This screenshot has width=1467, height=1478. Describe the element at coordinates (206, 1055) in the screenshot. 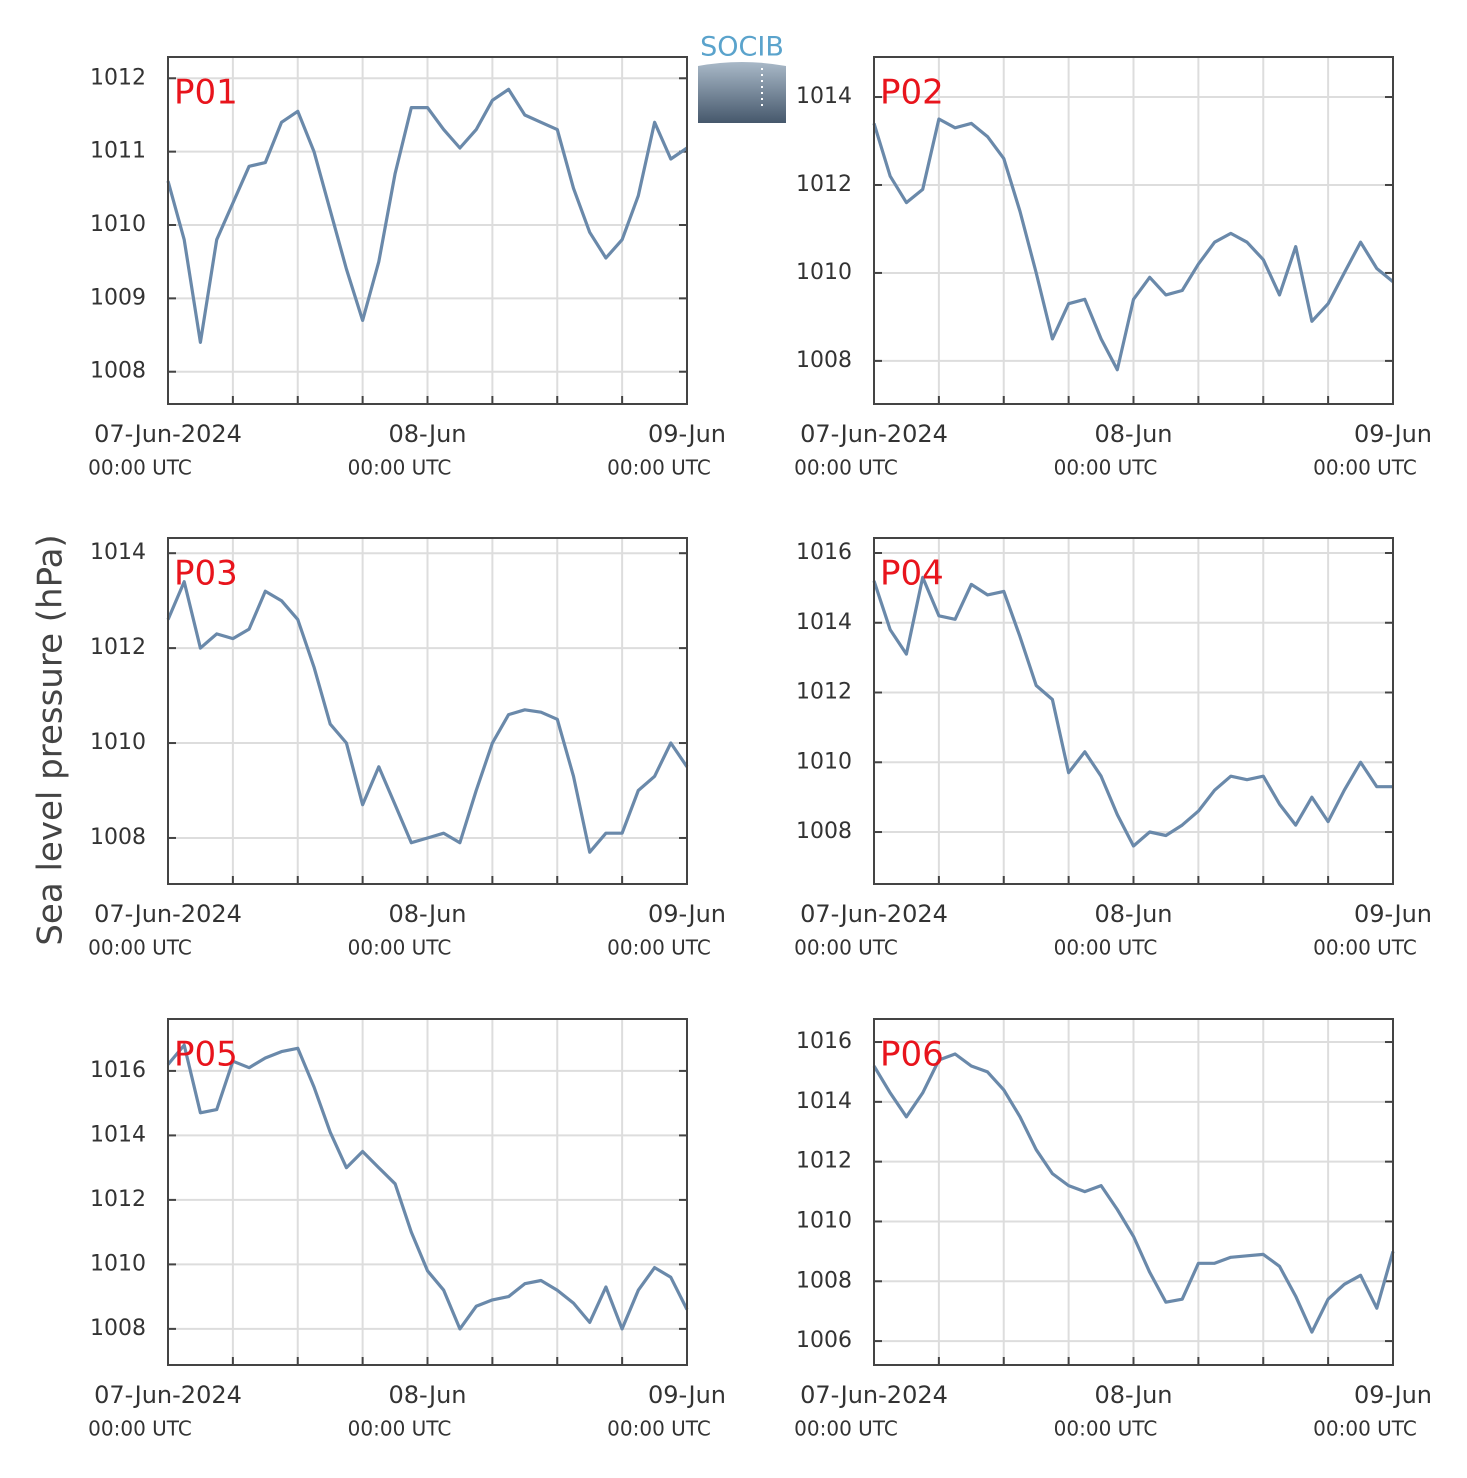

I see `panel-title: P05` at that location.